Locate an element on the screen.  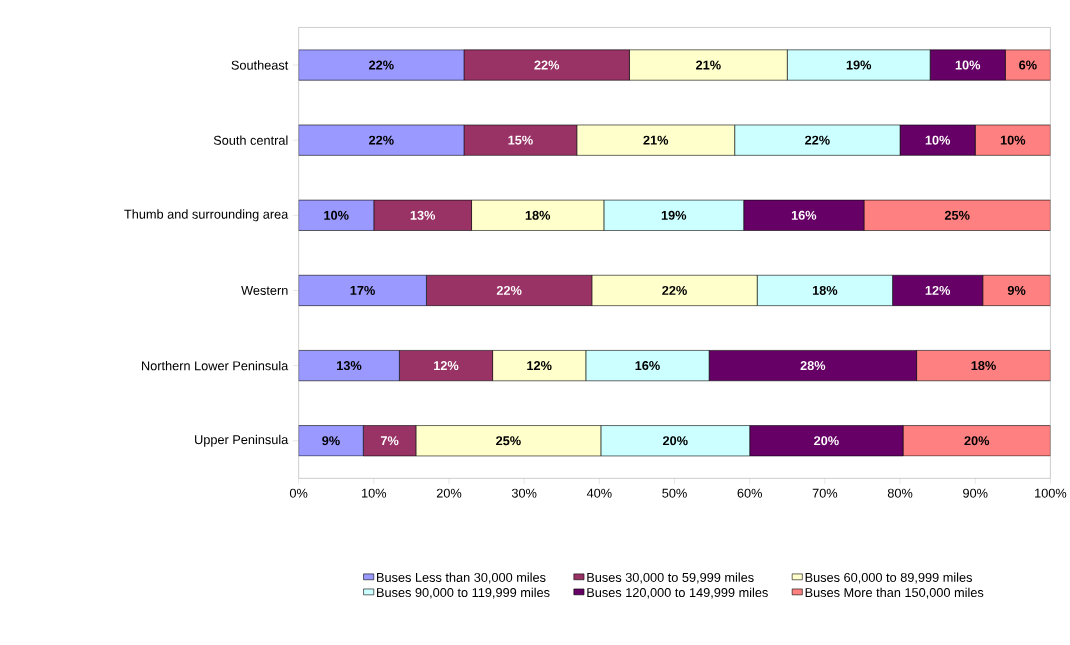
x-tick-label: 40% is located at coordinates (599, 493).